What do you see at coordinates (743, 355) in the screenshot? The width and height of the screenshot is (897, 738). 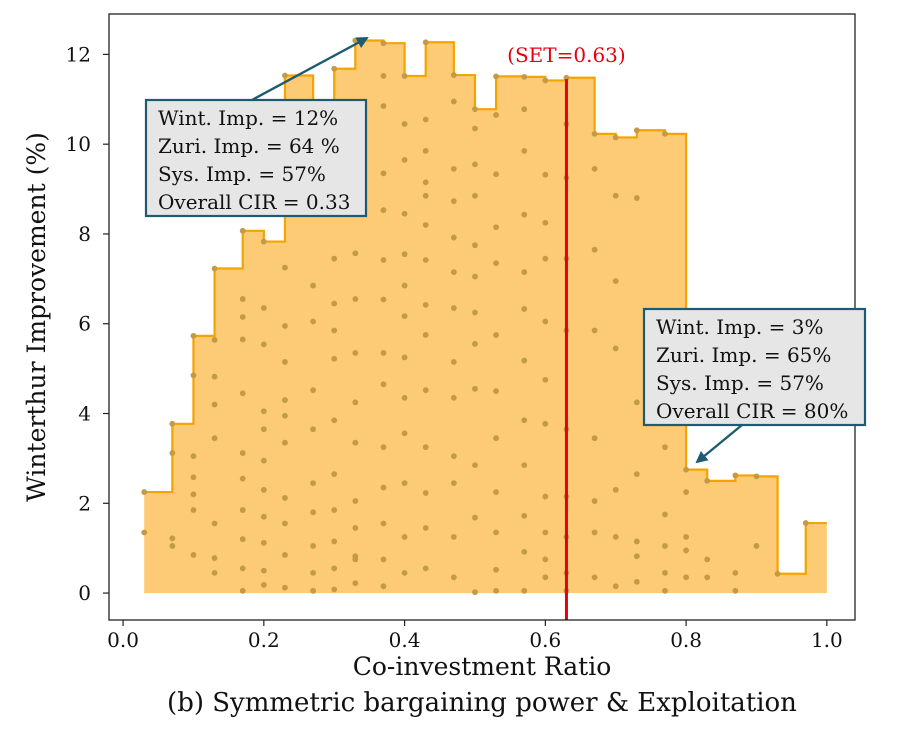 I see `annotation-line: Zuri. Imp. = 65%` at bounding box center [743, 355].